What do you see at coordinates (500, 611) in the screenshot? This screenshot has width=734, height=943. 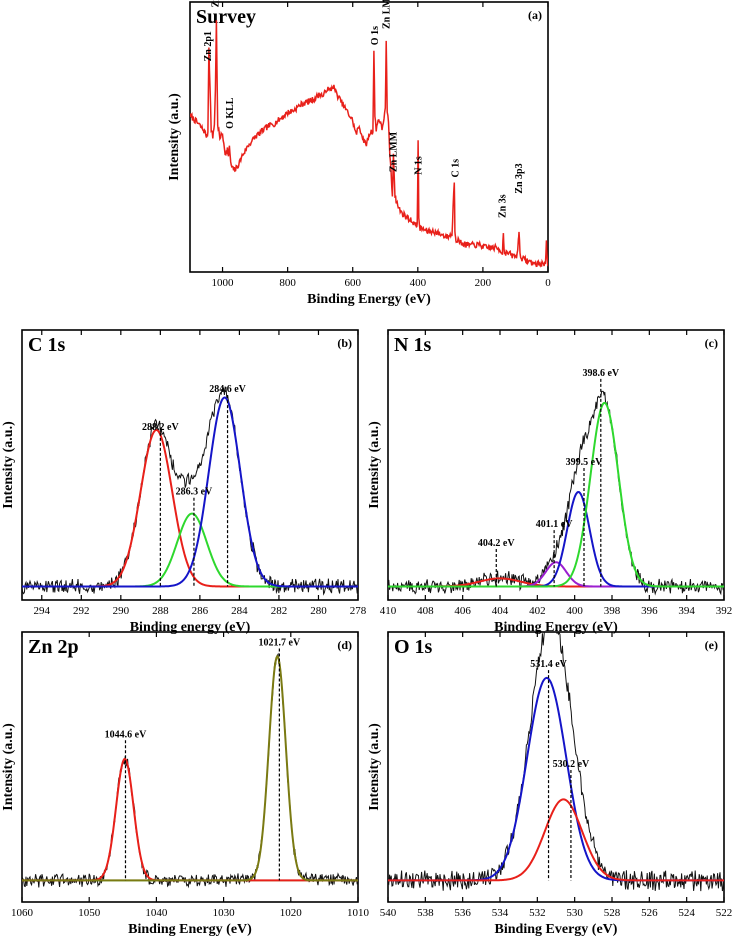 I see `x-tick-label: 404` at bounding box center [500, 611].